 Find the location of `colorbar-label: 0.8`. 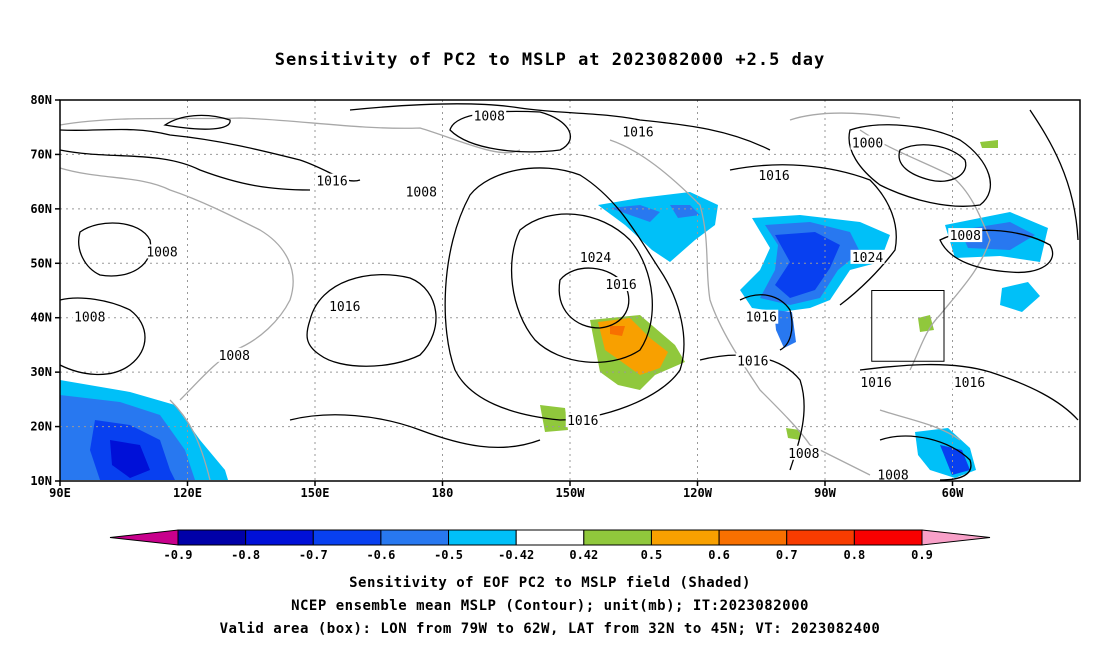

colorbar-label: 0.8 is located at coordinates (855, 555).